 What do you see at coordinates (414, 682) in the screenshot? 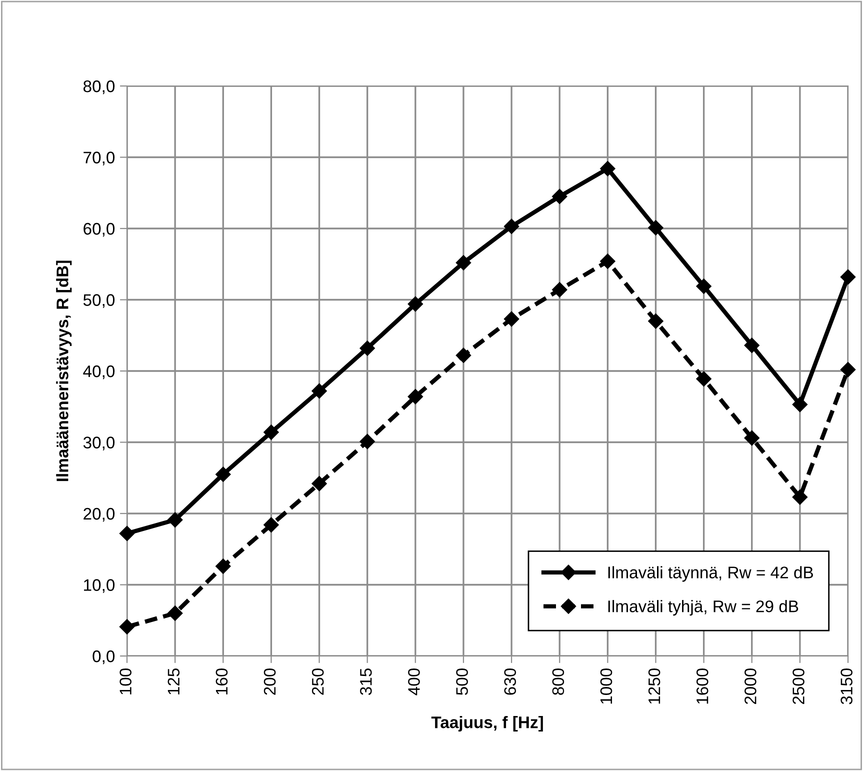
I see `x-tick-label: 400` at bounding box center [414, 682].